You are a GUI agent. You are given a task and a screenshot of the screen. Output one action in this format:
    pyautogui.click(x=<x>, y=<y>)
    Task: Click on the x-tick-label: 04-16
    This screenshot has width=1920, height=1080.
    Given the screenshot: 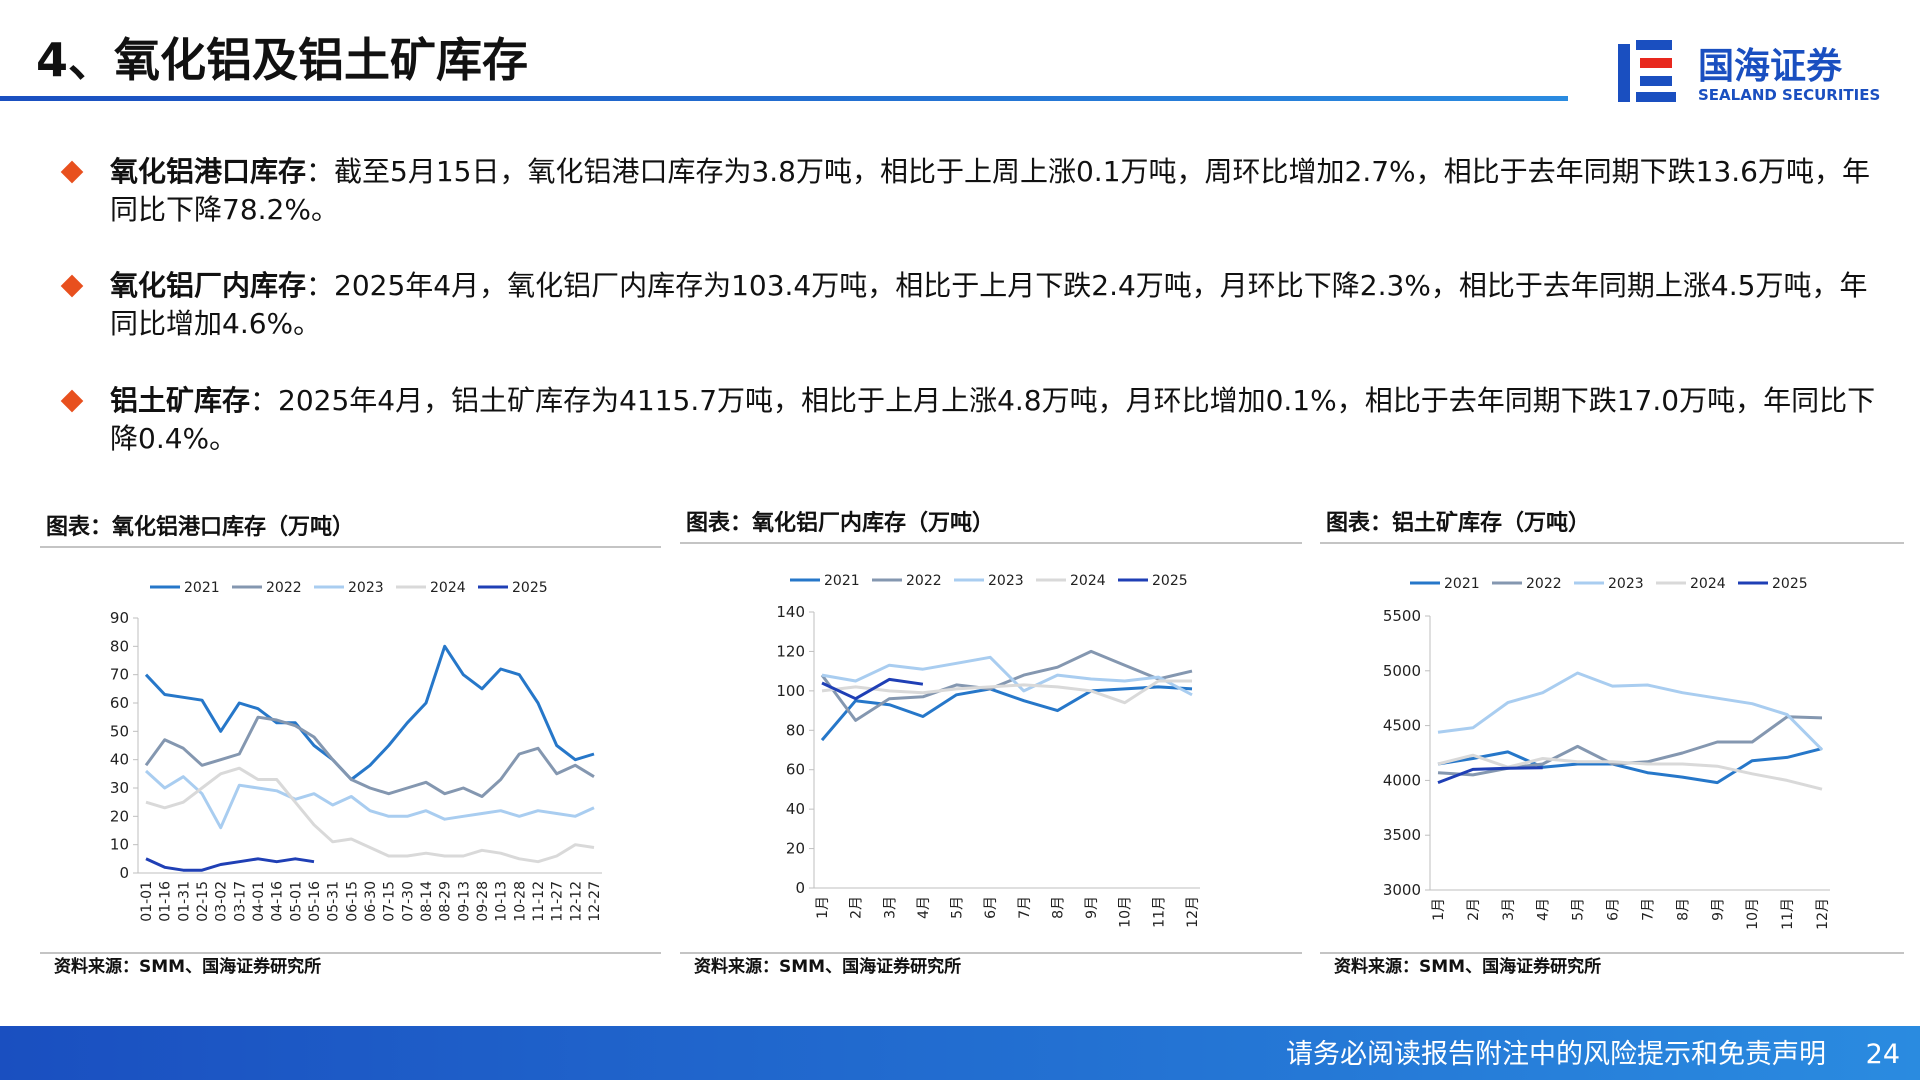 What is the action you would take?
    pyautogui.click(x=278, y=901)
    